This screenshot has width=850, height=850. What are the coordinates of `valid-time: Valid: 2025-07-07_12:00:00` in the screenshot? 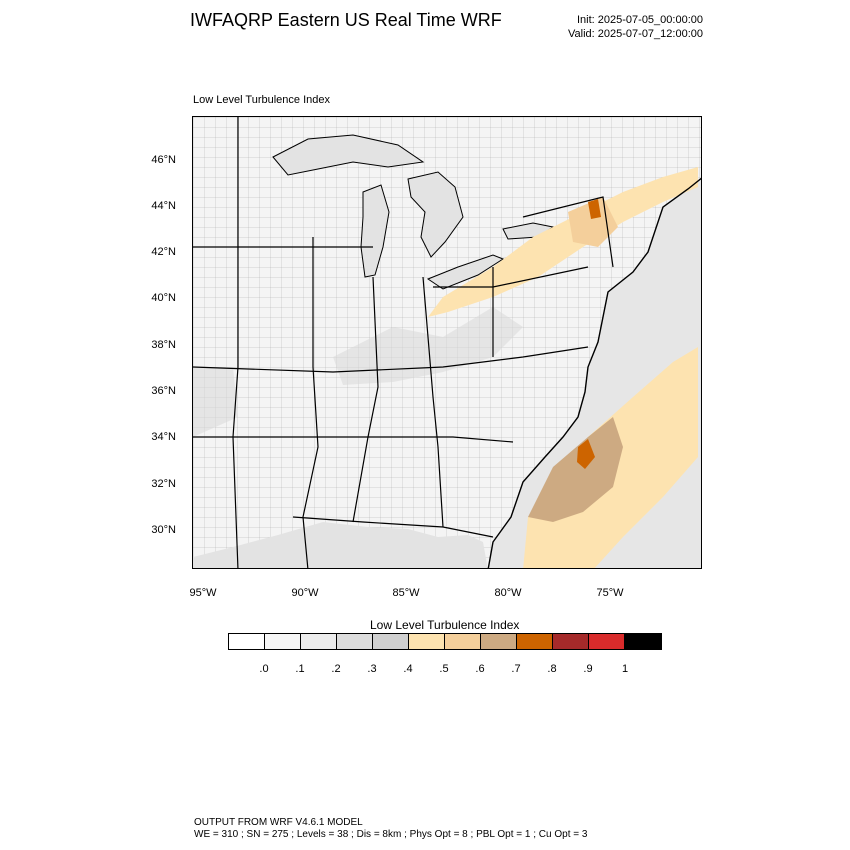 It's located at (635, 34).